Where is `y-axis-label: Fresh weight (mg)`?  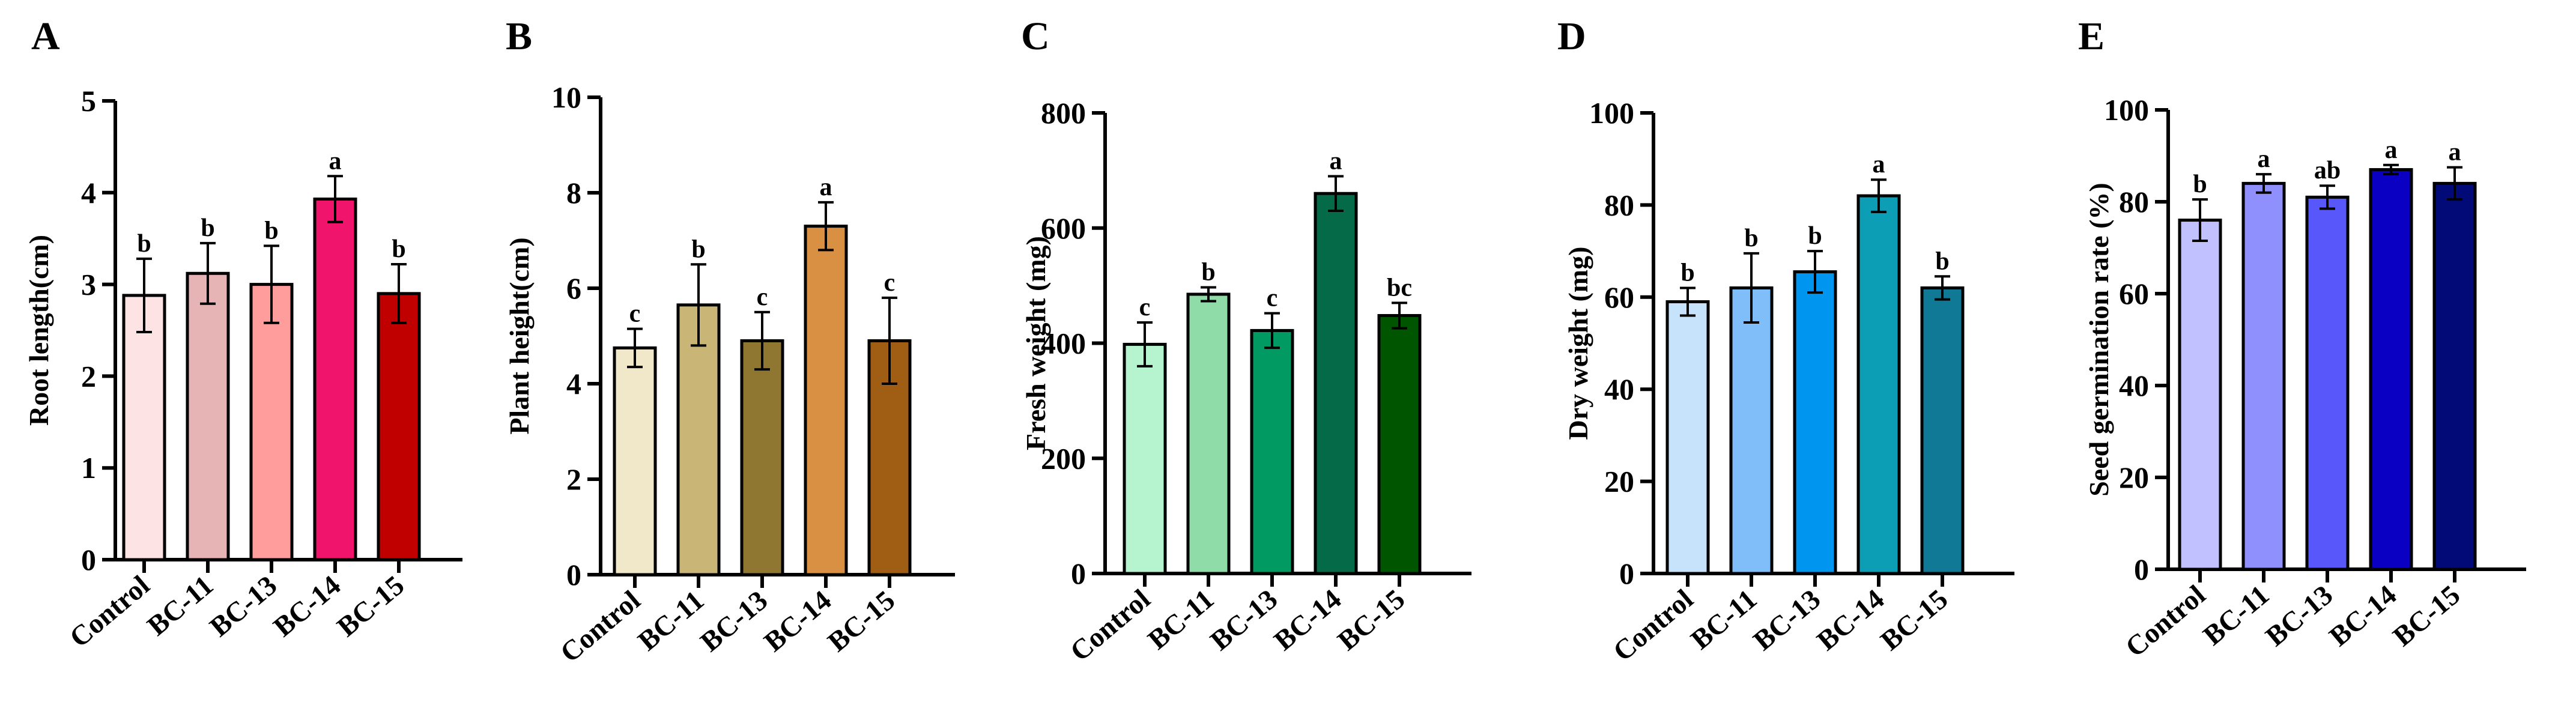 y-axis-label: Fresh weight (mg) is located at coordinates (1035, 343).